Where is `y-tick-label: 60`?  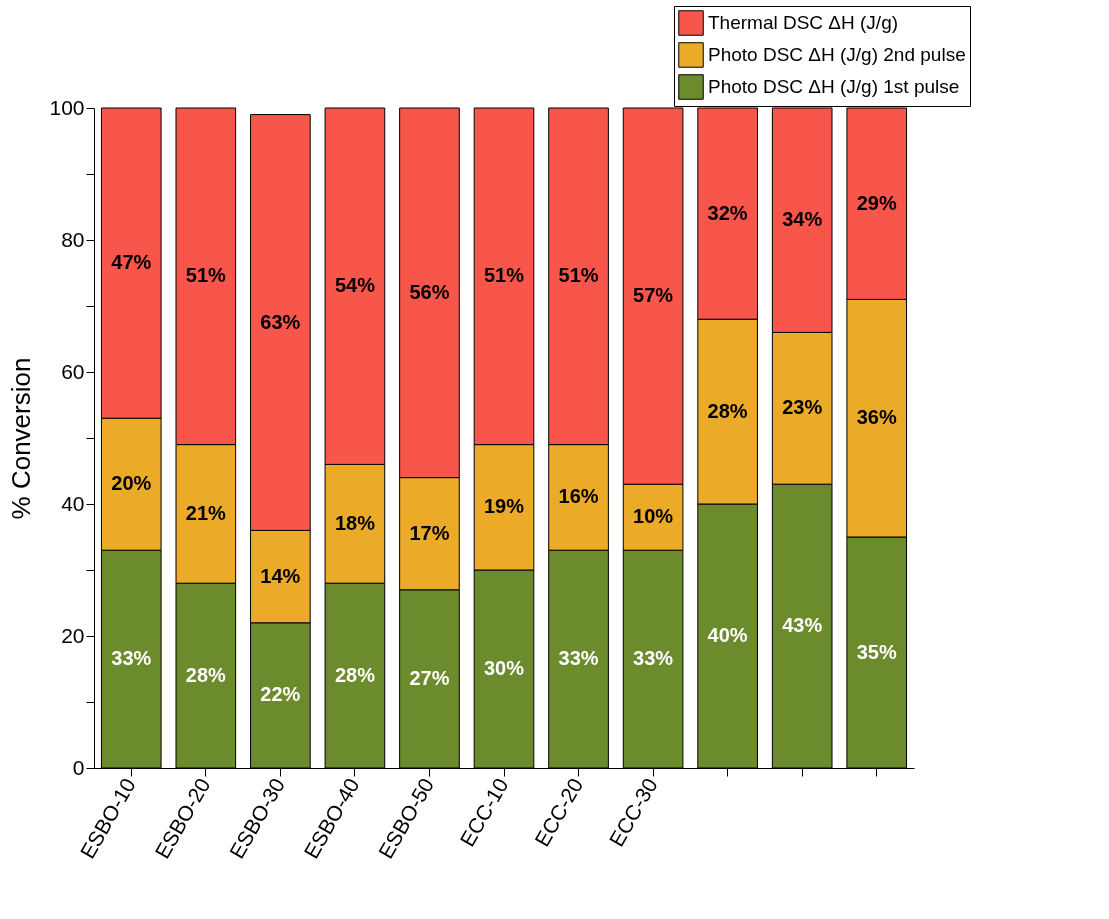 y-tick-label: 60 is located at coordinates (73, 371).